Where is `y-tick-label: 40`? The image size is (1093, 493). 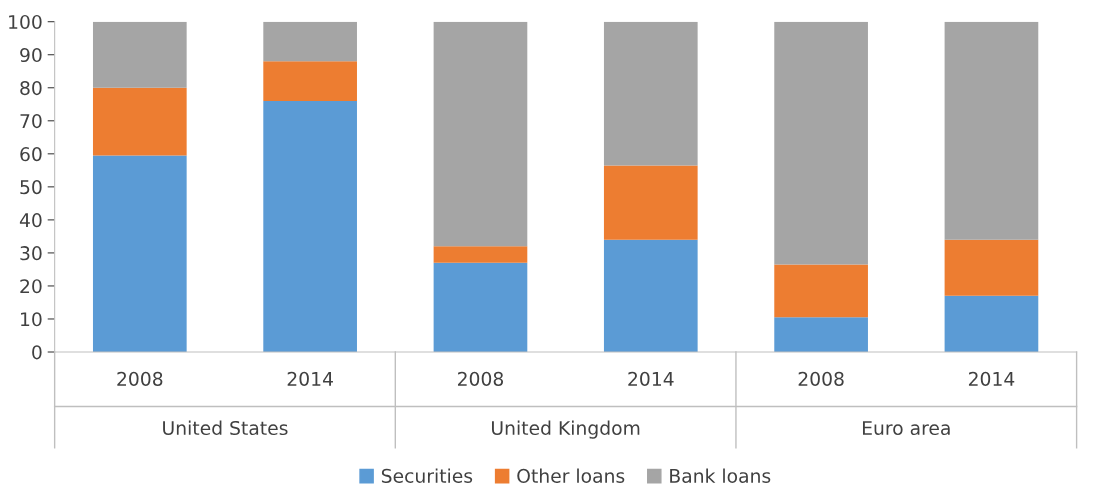
y-tick-label: 40 is located at coordinates (30, 220).